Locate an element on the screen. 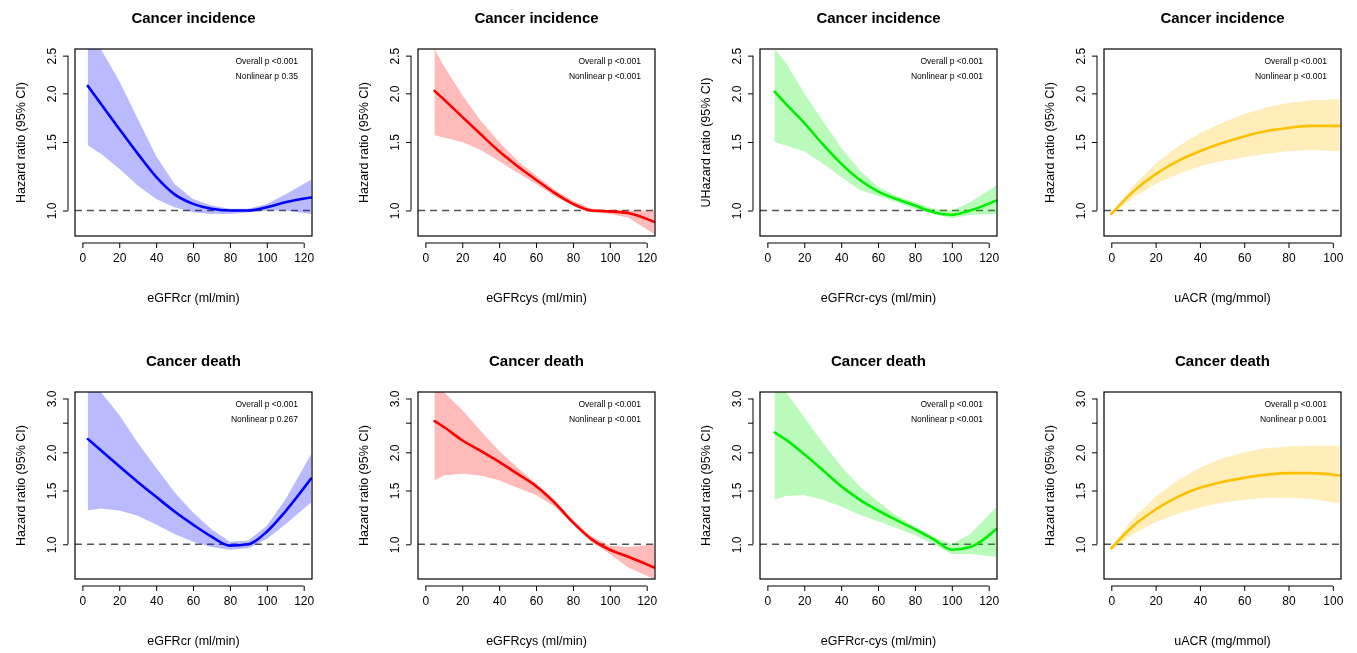 The image size is (1357, 653). annotation: Nonlinear p 0.001 is located at coordinates (1293, 419).